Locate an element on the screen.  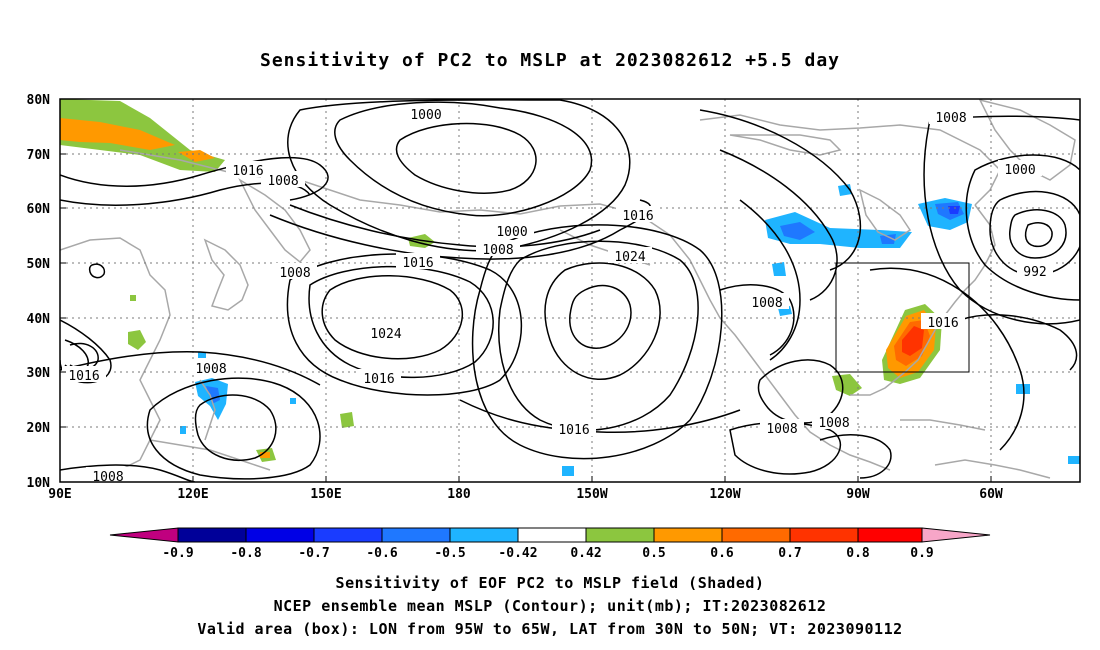
shade-green-west is located at coordinates (137, 340).